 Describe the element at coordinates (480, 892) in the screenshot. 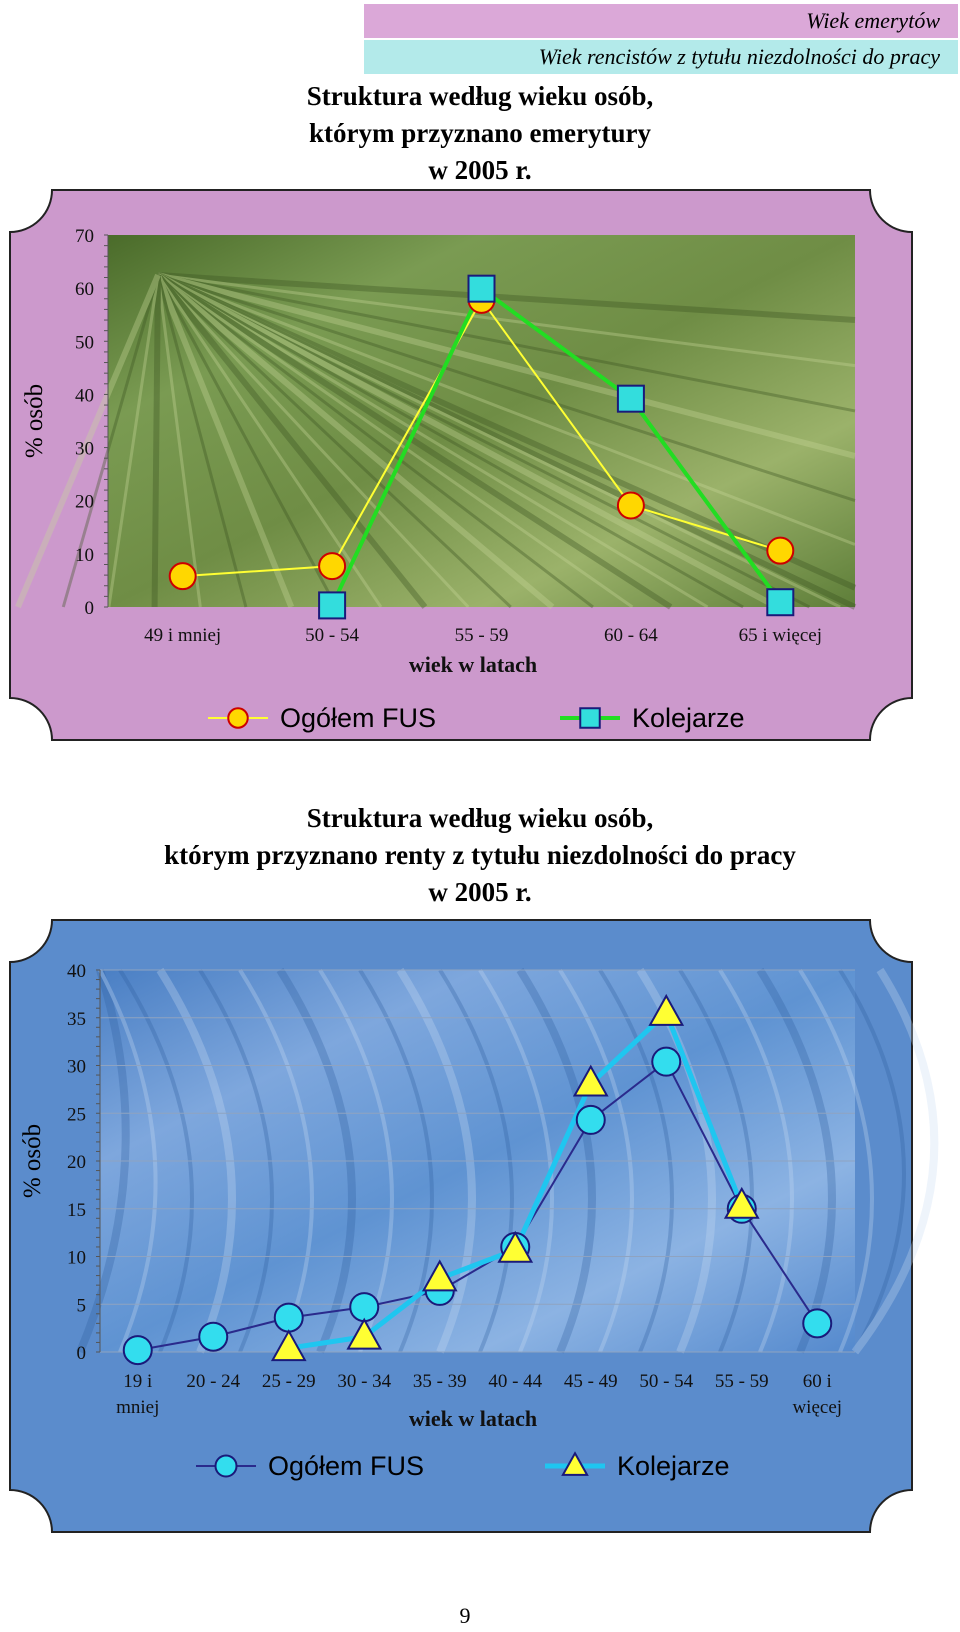

I see `chart2-title-line: w 2005 r.` at that location.